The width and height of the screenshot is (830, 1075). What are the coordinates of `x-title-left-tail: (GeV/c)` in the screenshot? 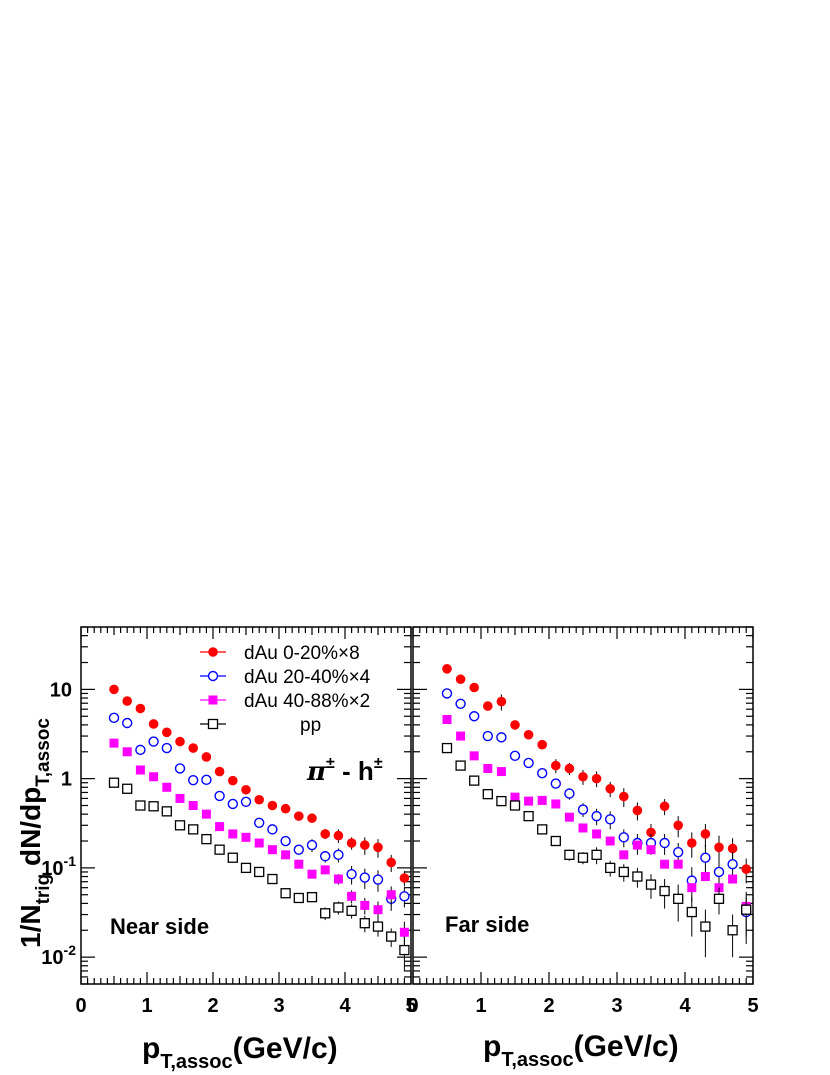 It's located at (285, 1048).